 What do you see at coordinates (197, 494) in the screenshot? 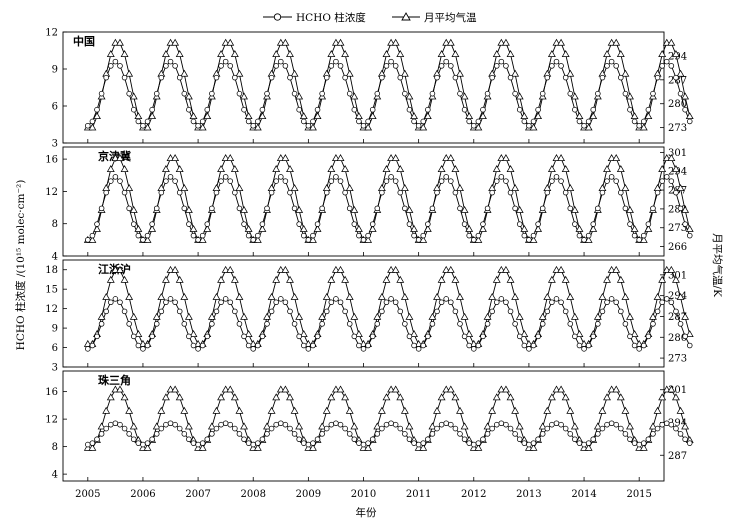
I see `x-tick-label: 2007` at bounding box center [197, 494].